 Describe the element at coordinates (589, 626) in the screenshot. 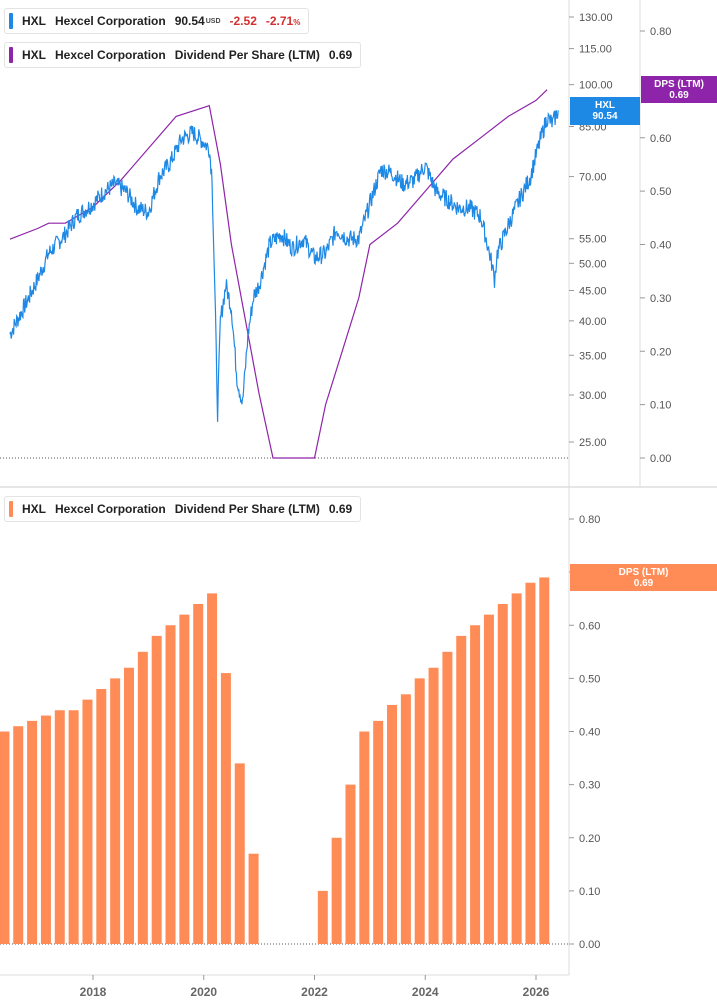

I see `bottom-dps-tick-label: 0.60` at that location.